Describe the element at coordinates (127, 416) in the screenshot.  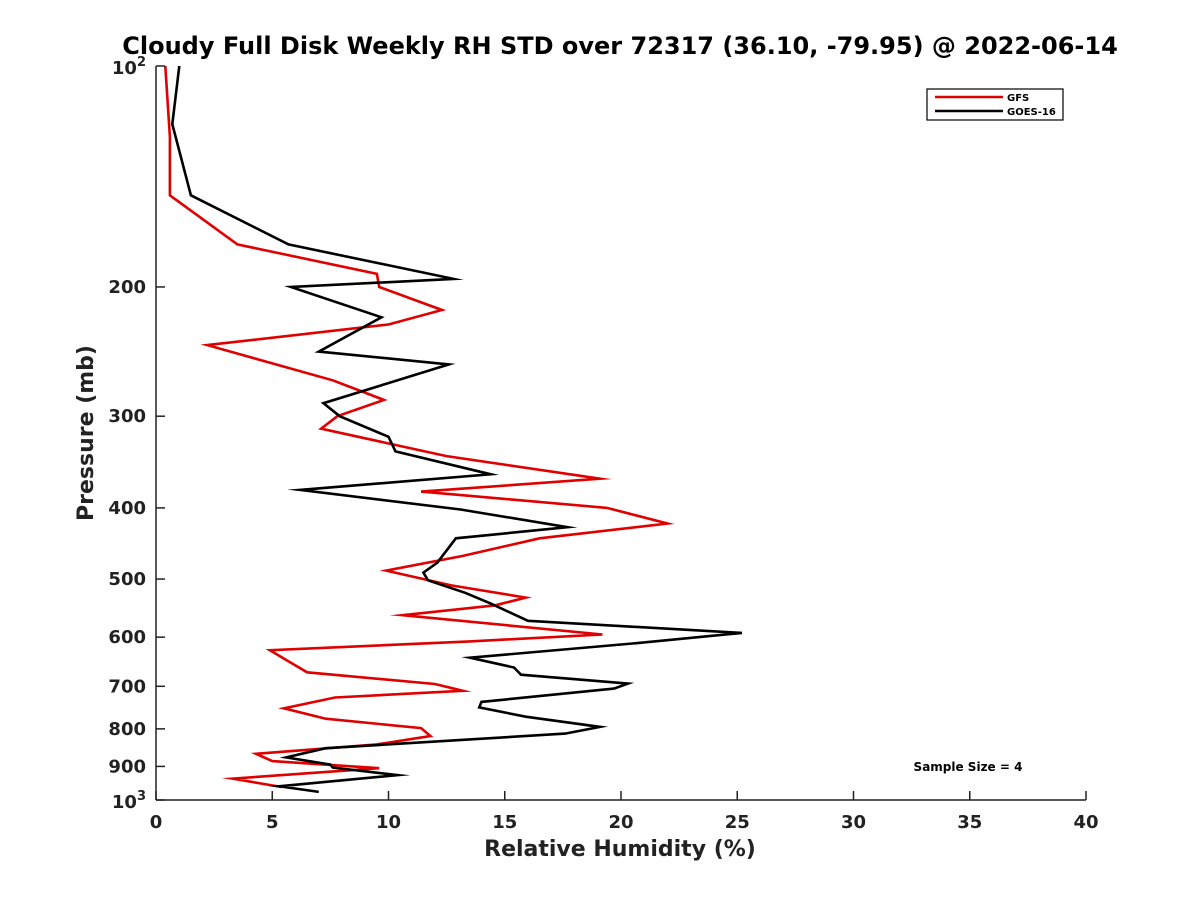
I see `y-tick-label: 300` at that location.